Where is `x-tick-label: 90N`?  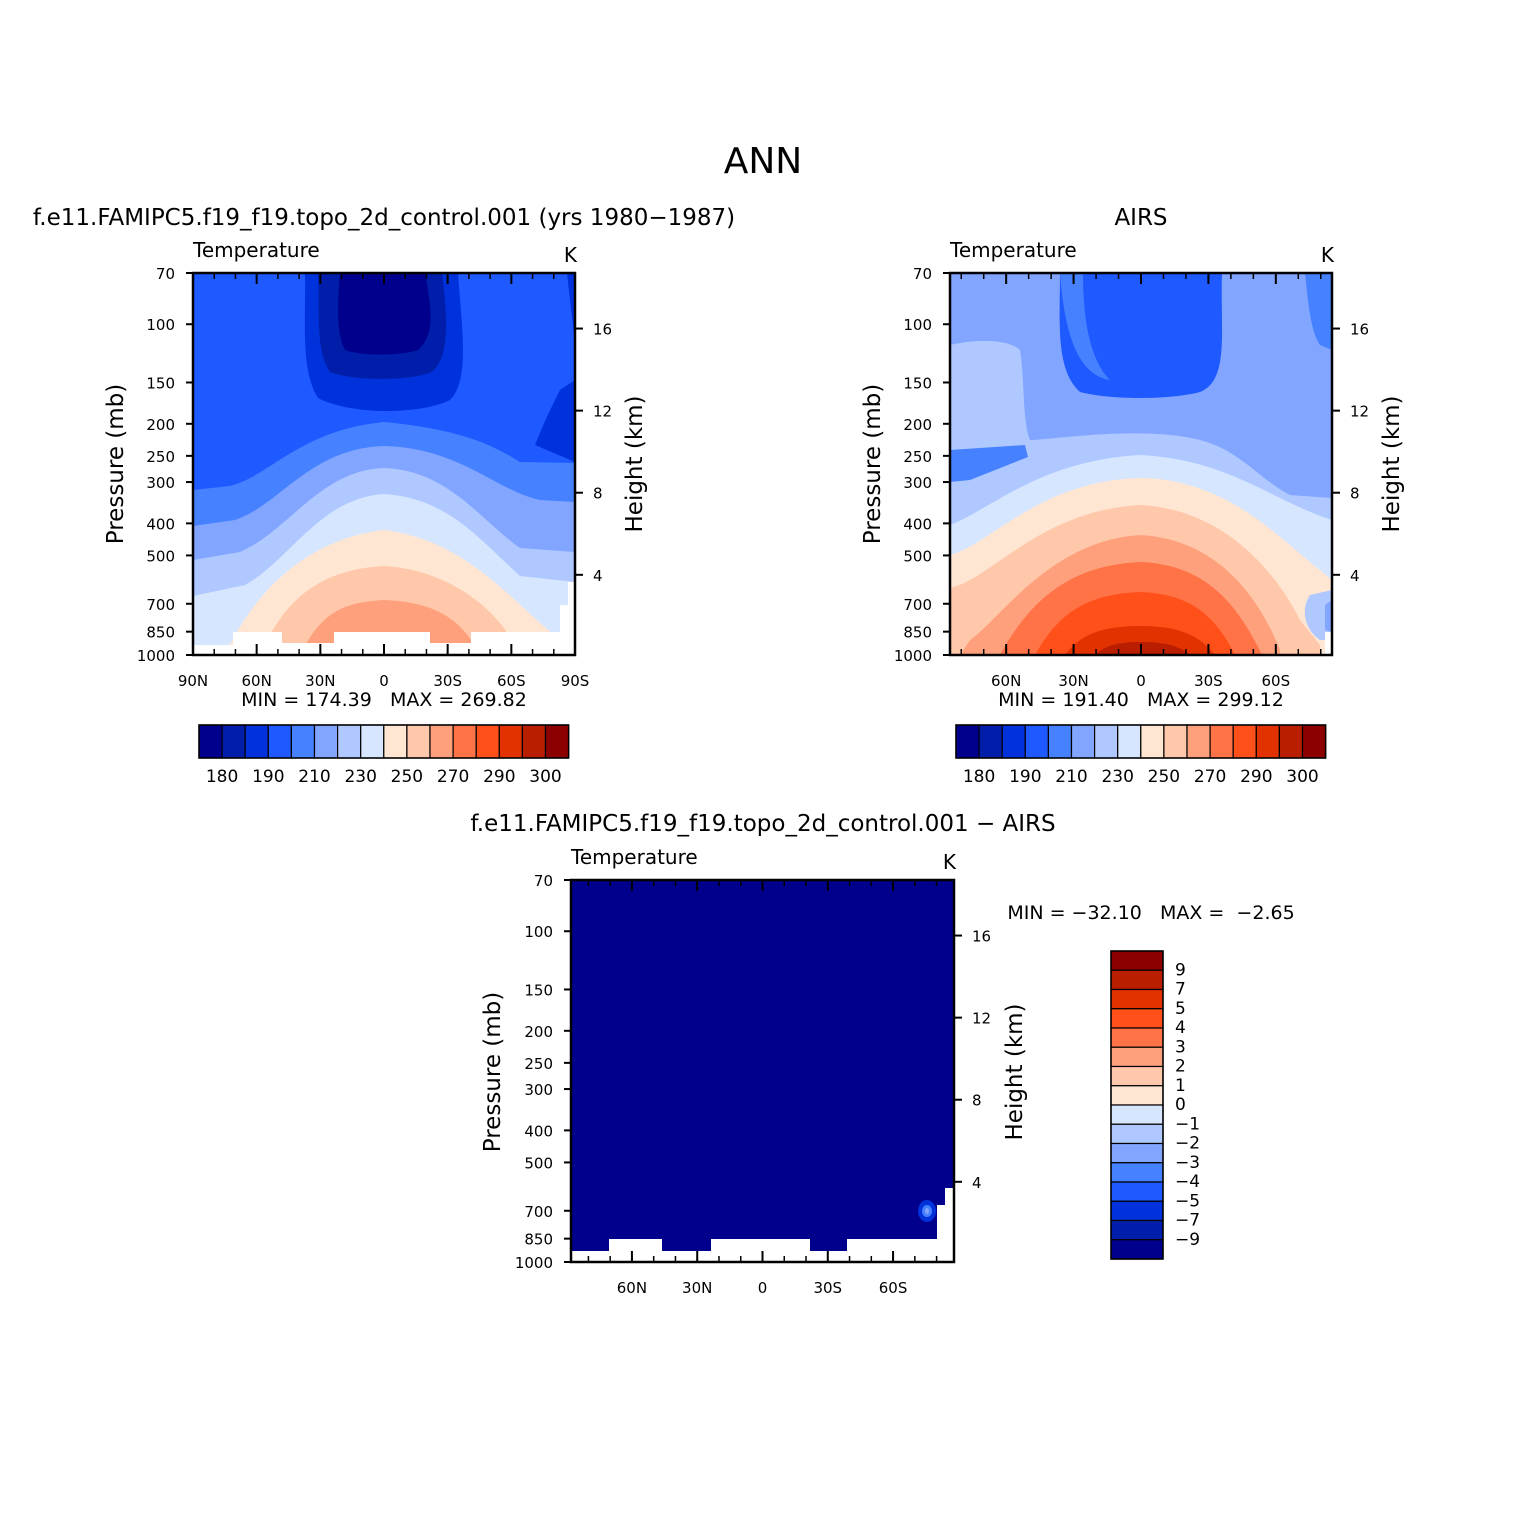
x-tick-label: 90N is located at coordinates (193, 681).